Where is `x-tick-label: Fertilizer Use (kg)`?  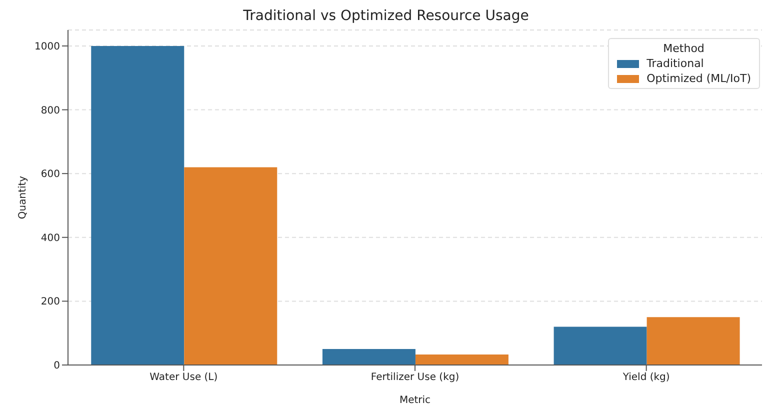 x-tick-label: Fertilizer Use (kg) is located at coordinates (415, 378).